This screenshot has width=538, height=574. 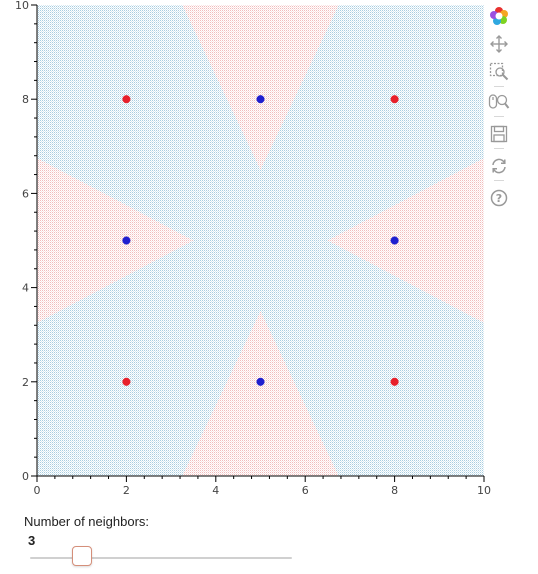 What do you see at coordinates (161, 558) in the screenshot?
I see `slider-track` at bounding box center [161, 558].